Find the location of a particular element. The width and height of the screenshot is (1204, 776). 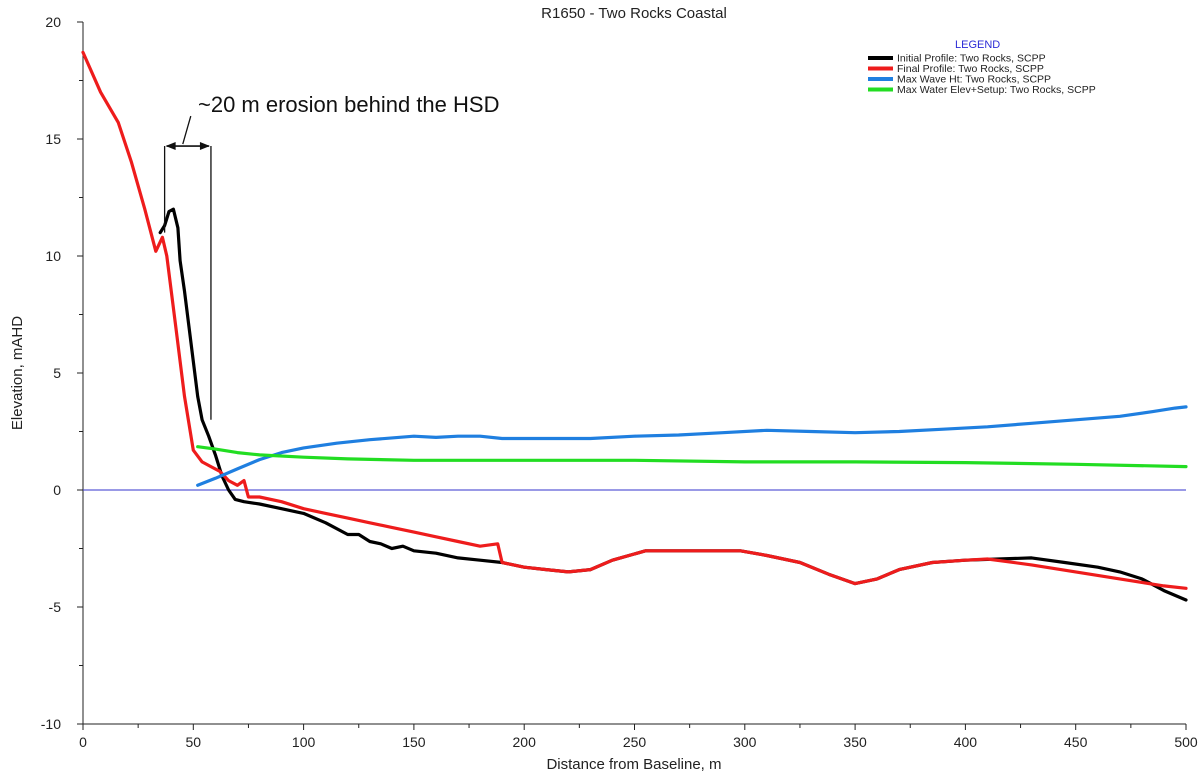

series-line-max-wave-ht-two-rocks-scpp is located at coordinates (692, 446).